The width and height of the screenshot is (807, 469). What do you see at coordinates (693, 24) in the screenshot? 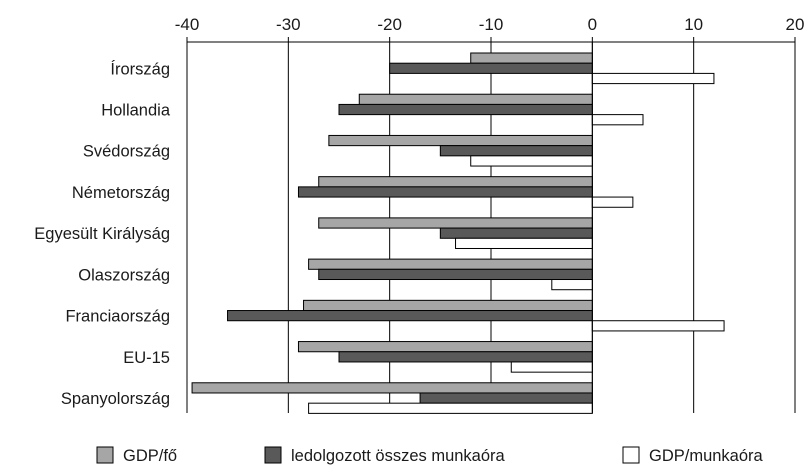
I see `x-tick-label: 10` at bounding box center [693, 24].